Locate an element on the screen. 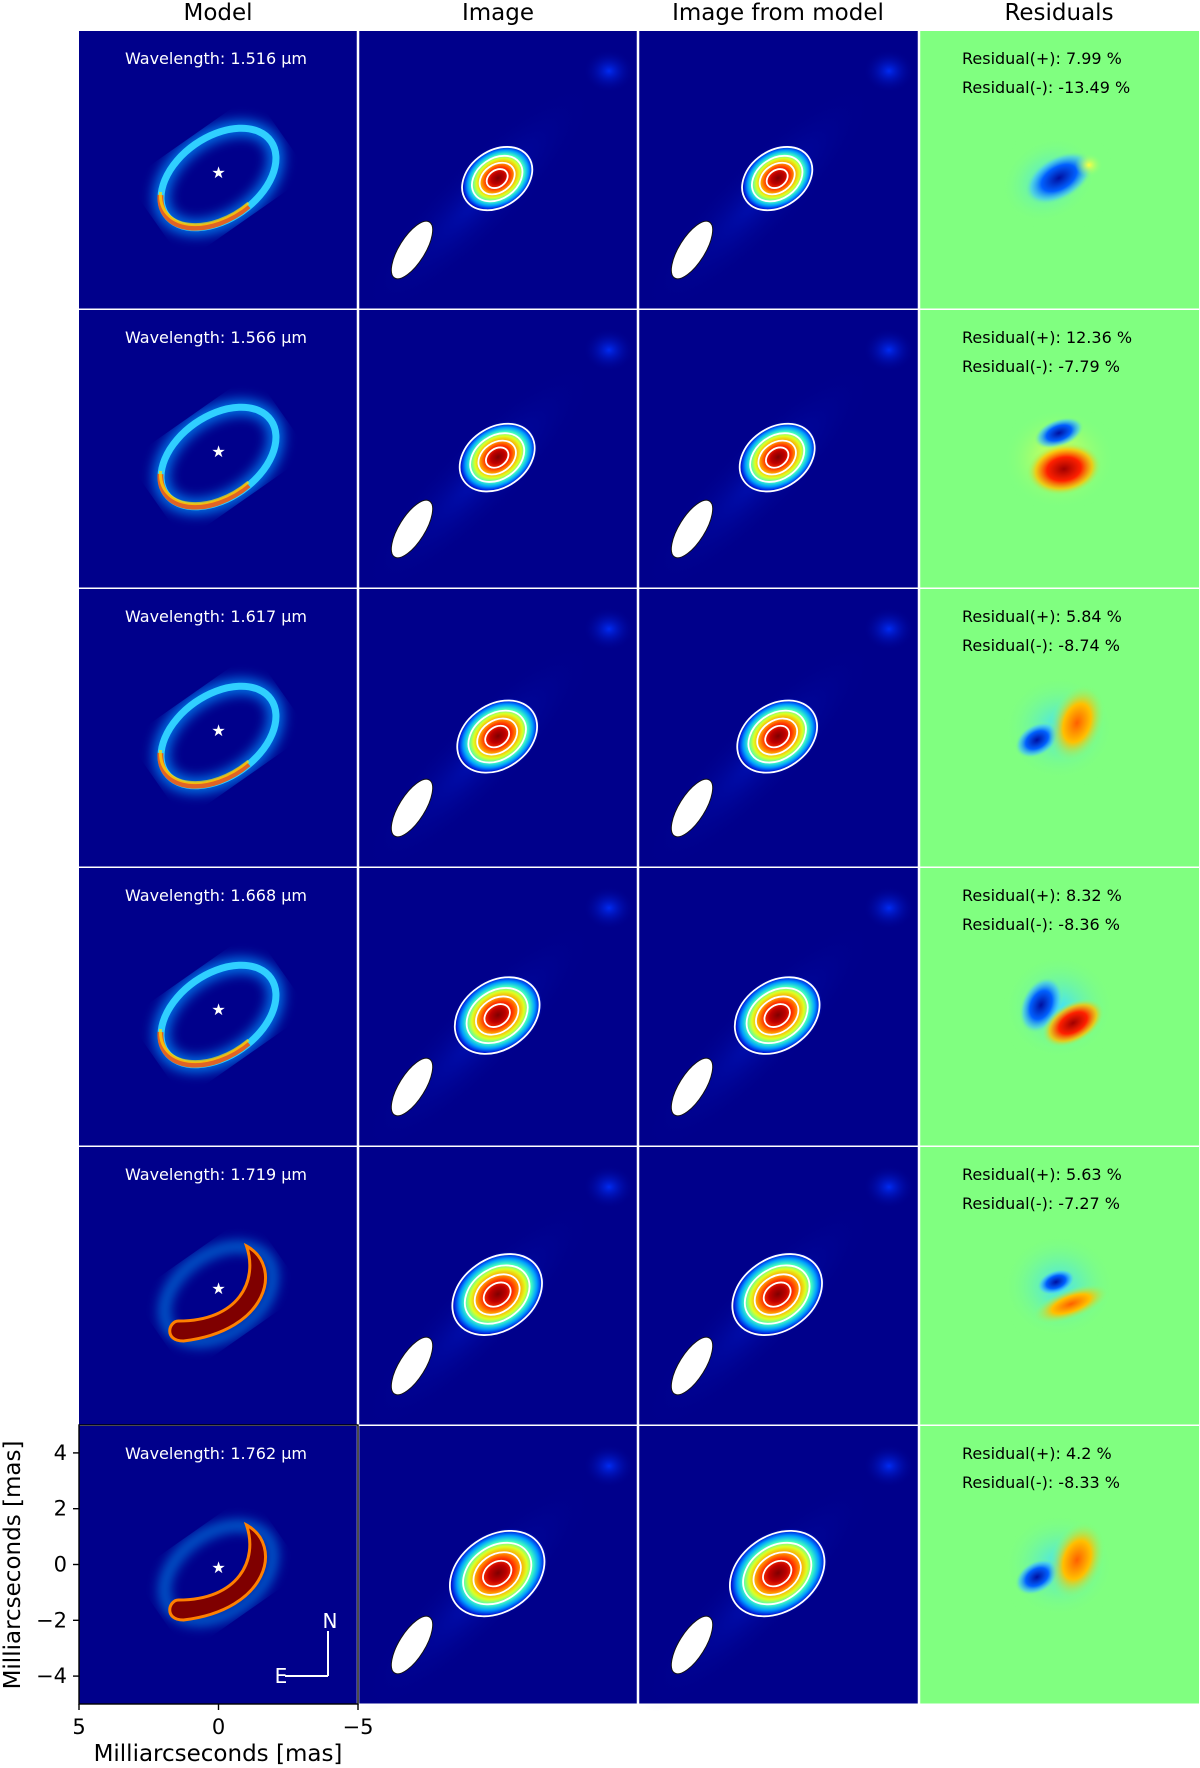 The height and width of the screenshot is (1768, 1200). compass-east-label: E is located at coordinates (281, 1676).